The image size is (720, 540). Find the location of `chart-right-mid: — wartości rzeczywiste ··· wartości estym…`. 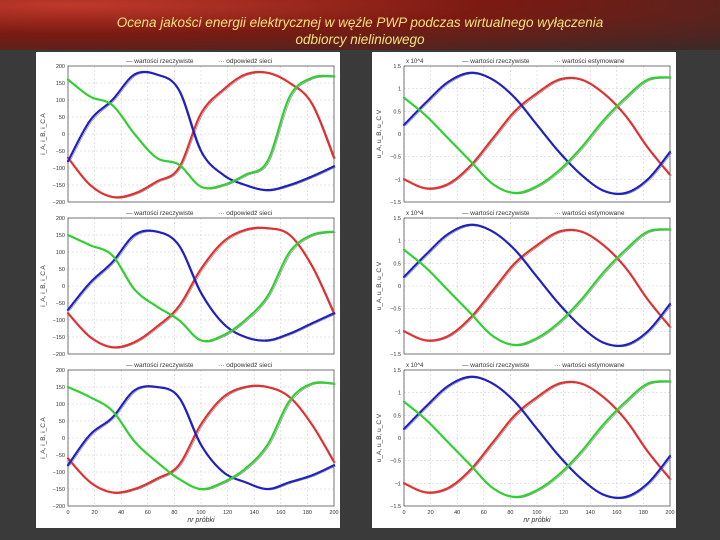

chart-right-mid: — wartości rzeczywiste ··· wartości estym… is located at coordinates (524, 284).